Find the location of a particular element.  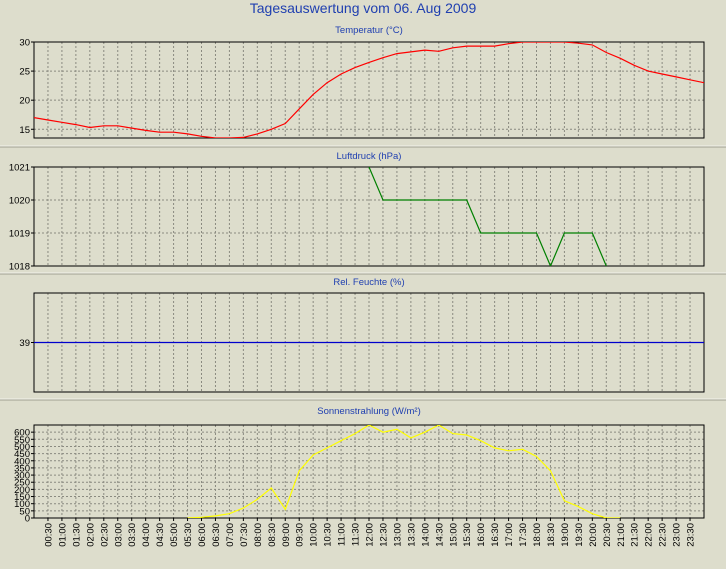

x-tick-label: 10:30 is located at coordinates (328, 535).